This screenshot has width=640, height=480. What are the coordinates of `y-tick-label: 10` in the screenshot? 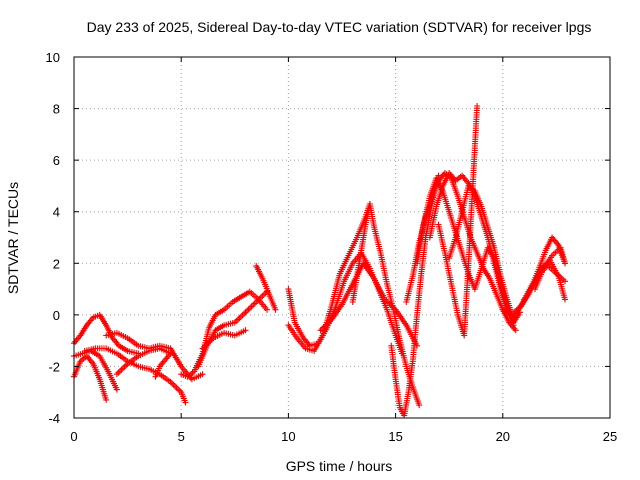 It's located at (53, 57).